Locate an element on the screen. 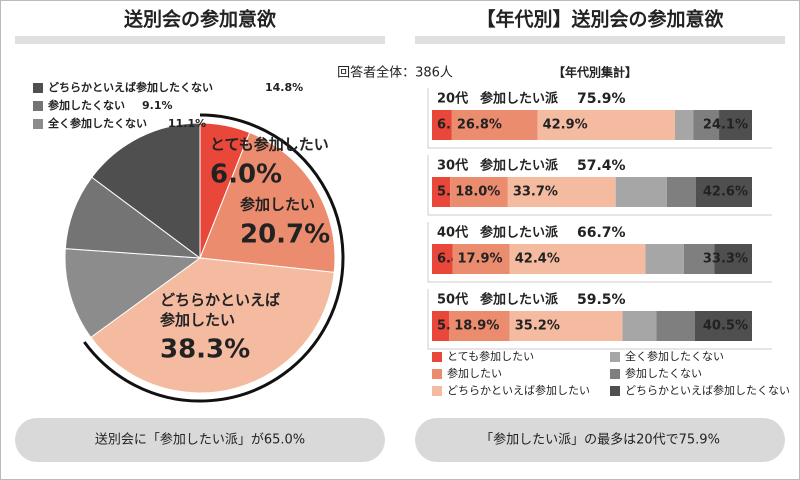 The height and width of the screenshot is (480, 800). positive-share: 66.7% is located at coordinates (601, 233).